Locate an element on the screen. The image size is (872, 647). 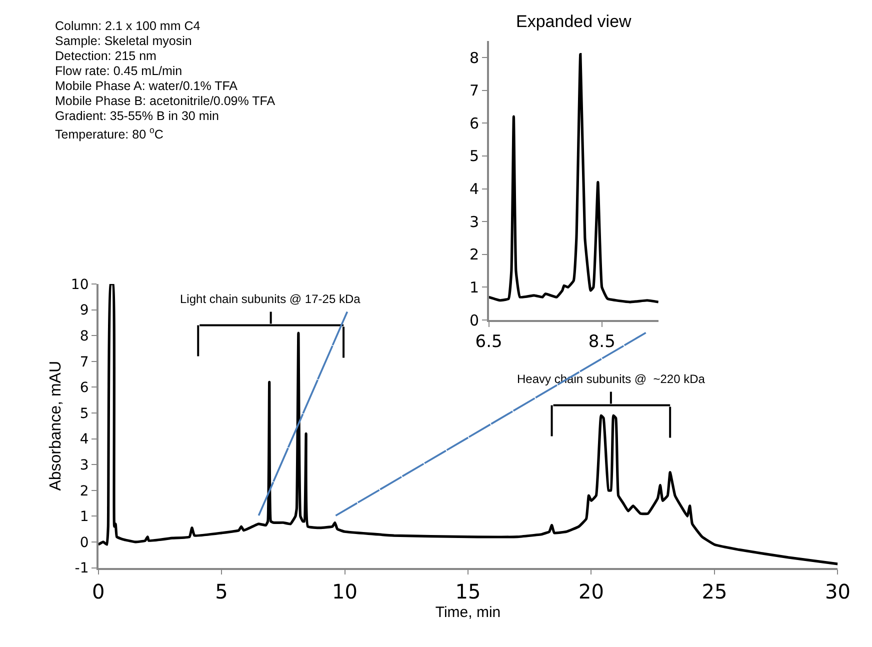
chart-title: Expanded view is located at coordinates (574, 21).